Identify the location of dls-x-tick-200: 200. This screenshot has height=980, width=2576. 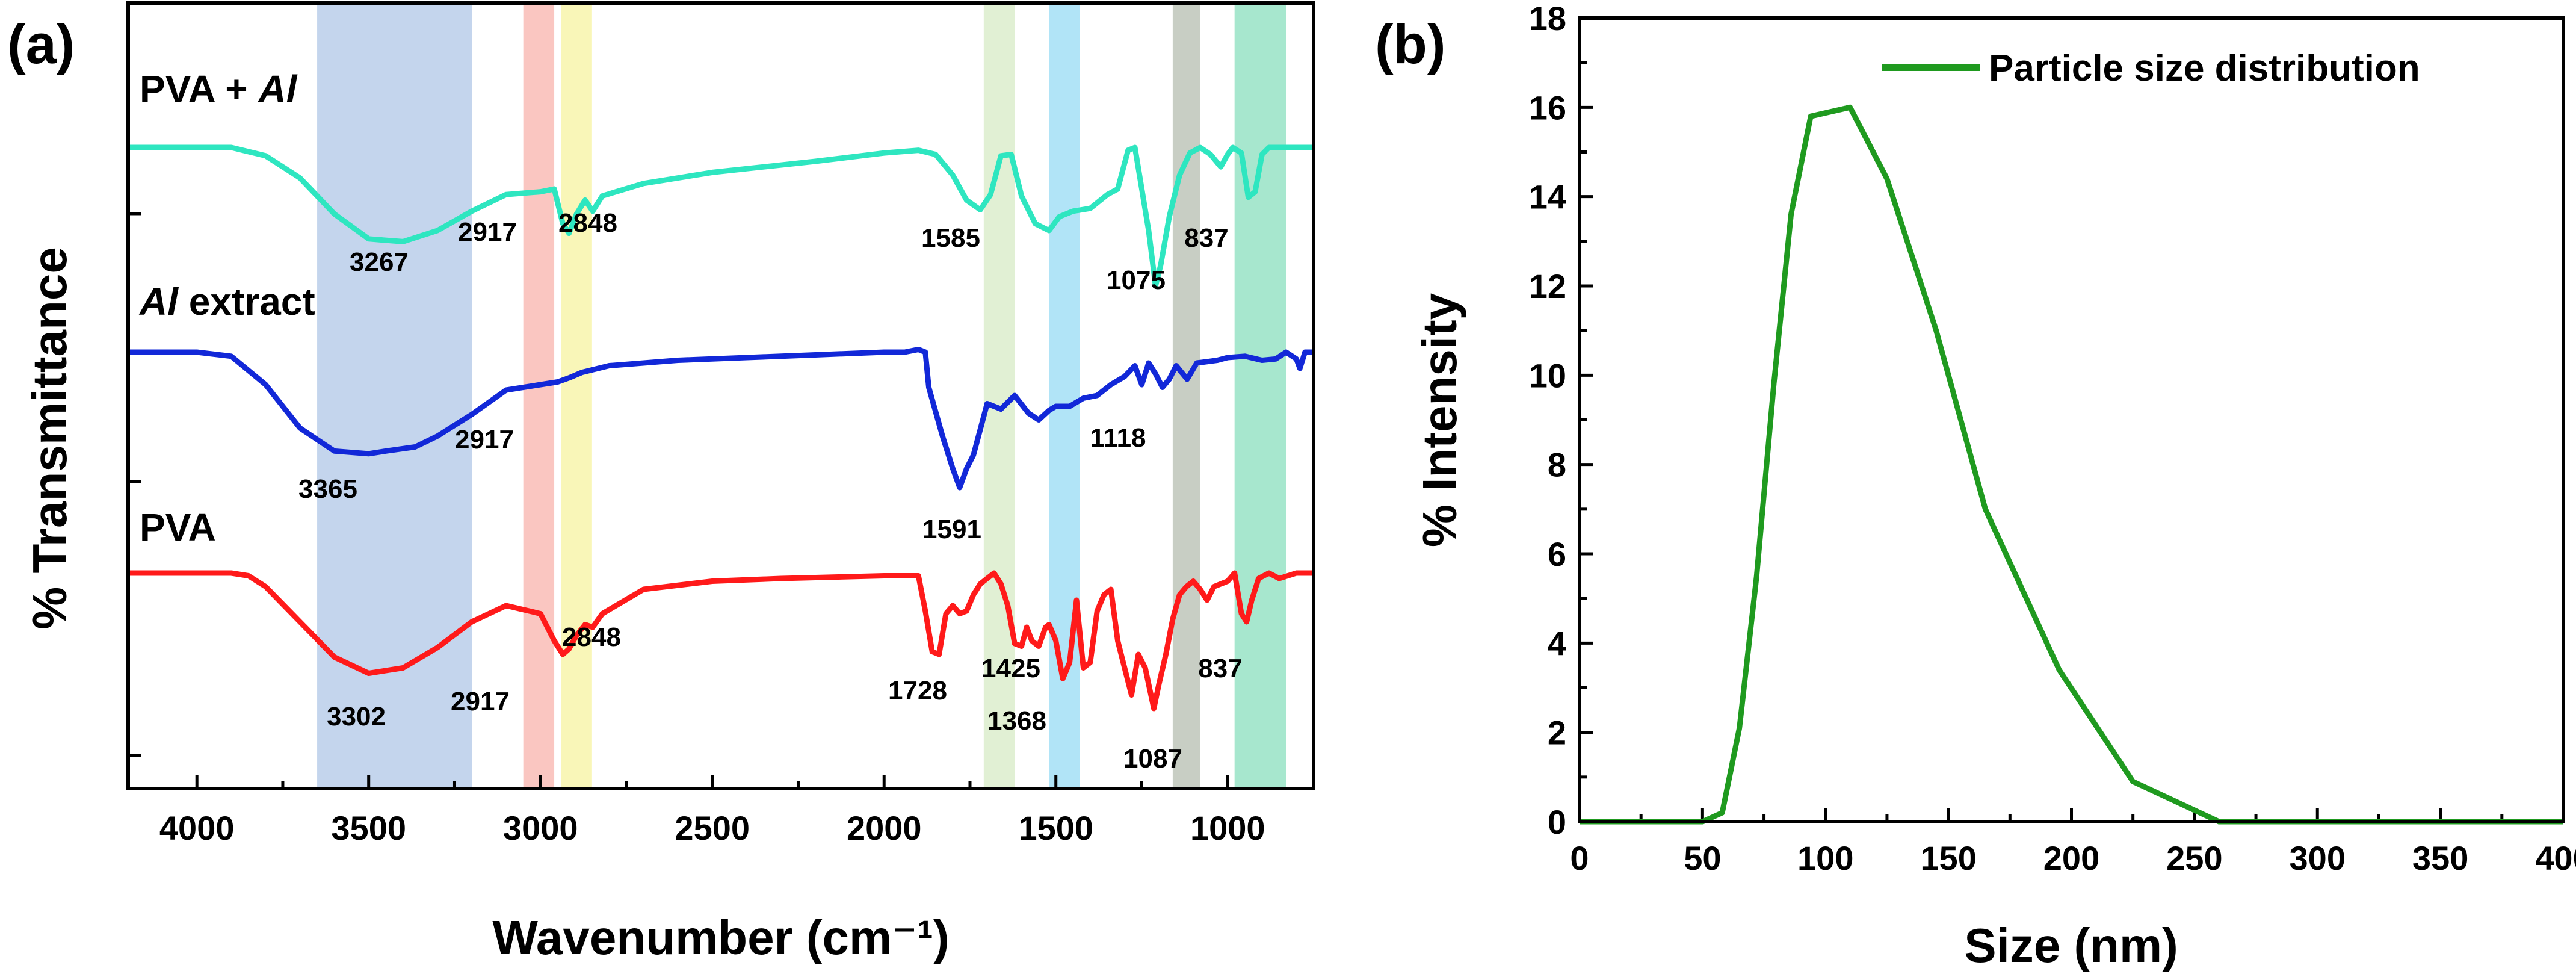
(2071, 858).